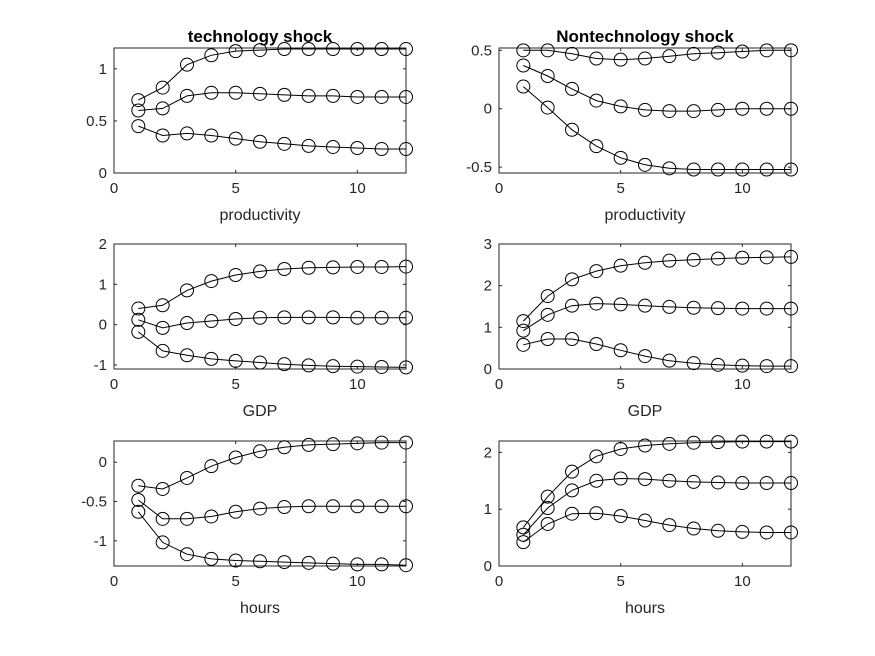  Describe the element at coordinates (94, 502) in the screenshot. I see `y-tick-label: -0.5` at that location.